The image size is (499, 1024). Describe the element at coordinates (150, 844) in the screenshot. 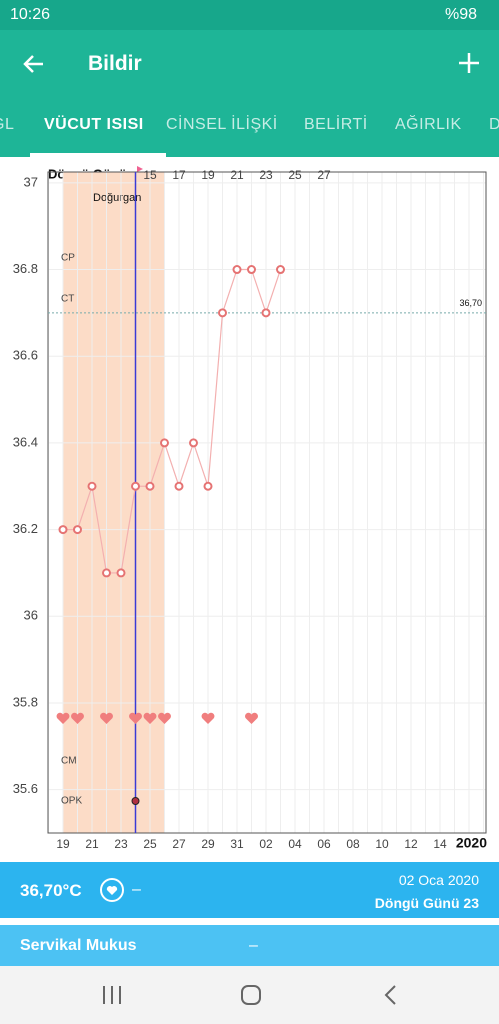

I see `x-tick-label: 25` at that location.